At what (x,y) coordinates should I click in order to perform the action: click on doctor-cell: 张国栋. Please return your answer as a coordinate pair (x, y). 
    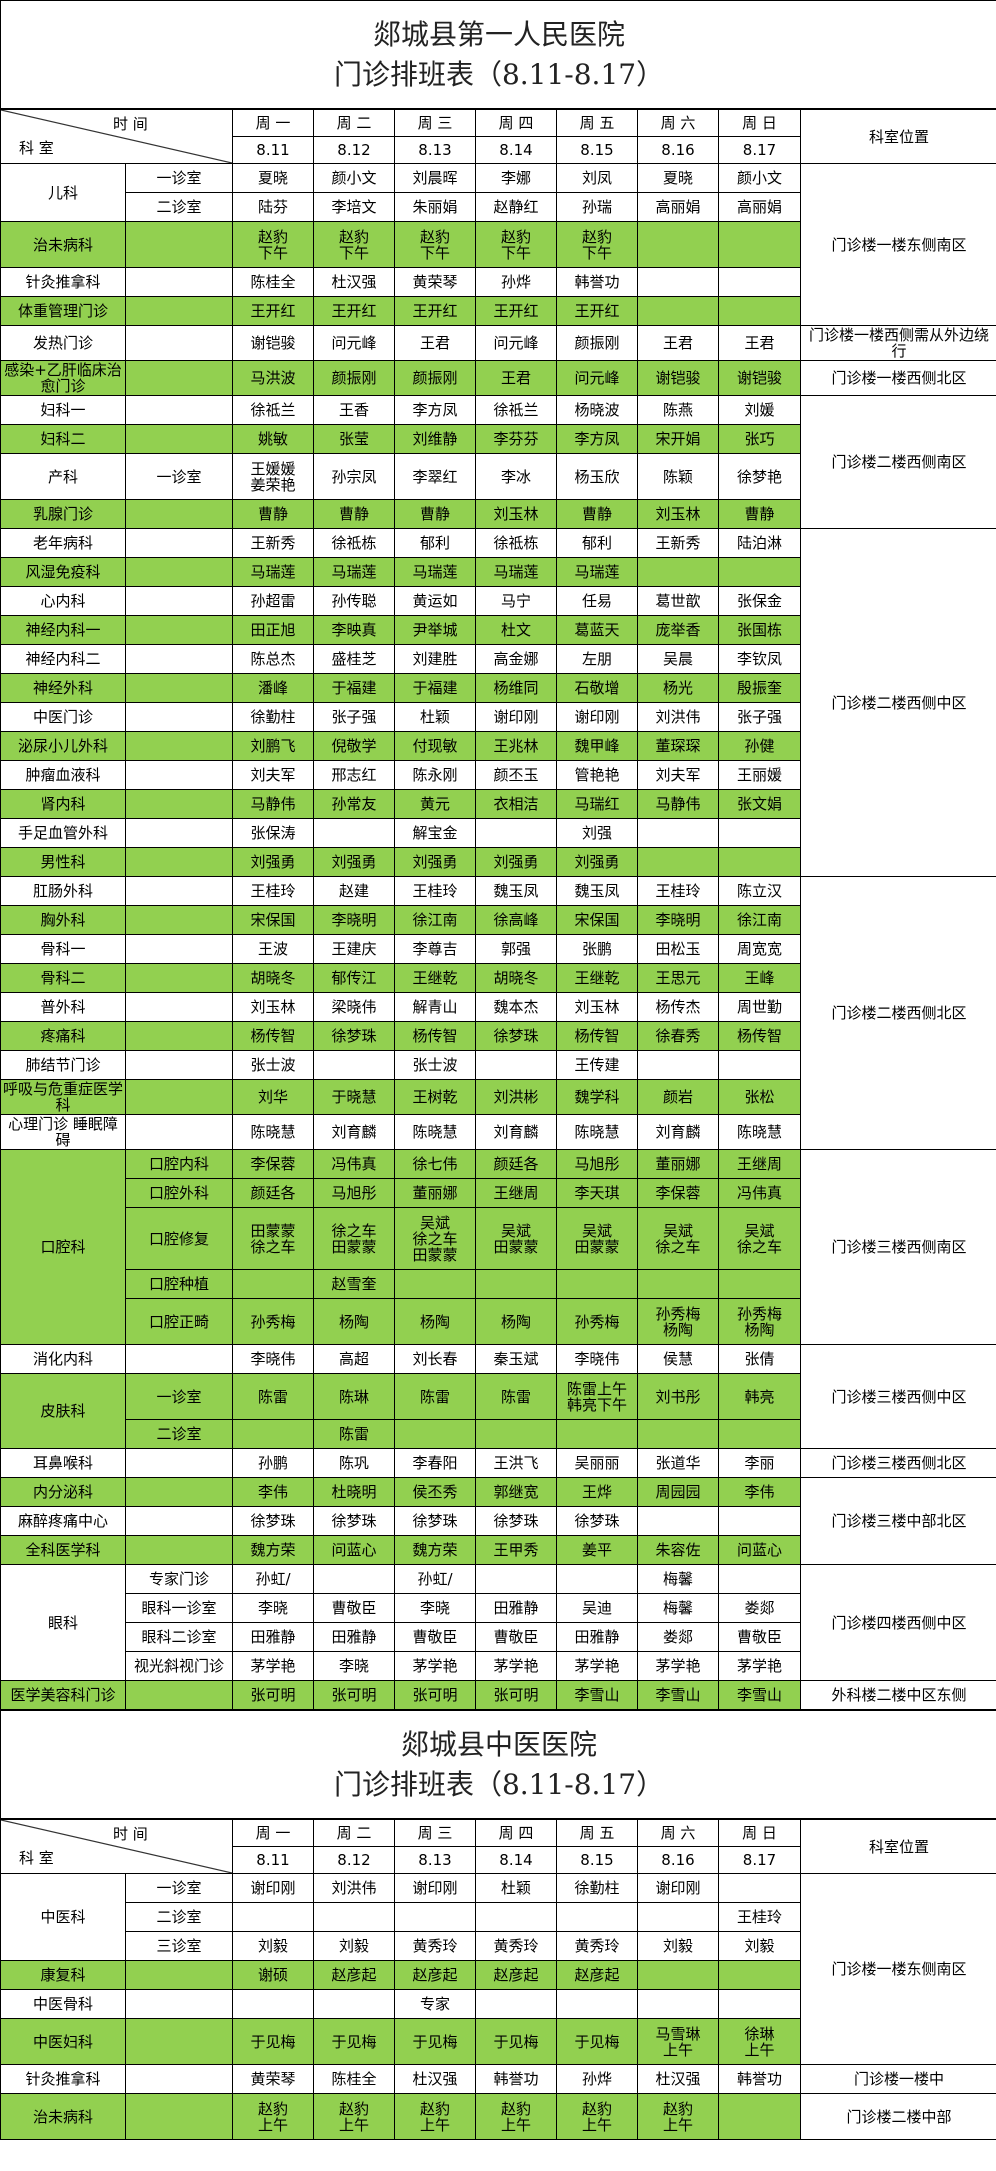
    Looking at the image, I should click on (759, 630).